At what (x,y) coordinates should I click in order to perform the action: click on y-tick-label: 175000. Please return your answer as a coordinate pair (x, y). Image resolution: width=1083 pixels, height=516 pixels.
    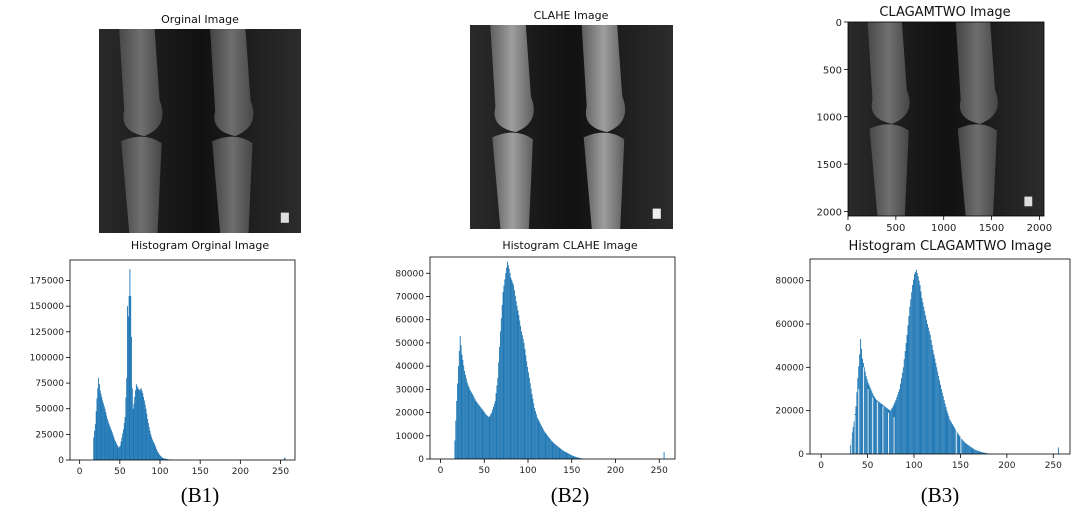
    Looking at the image, I should click on (47, 282).